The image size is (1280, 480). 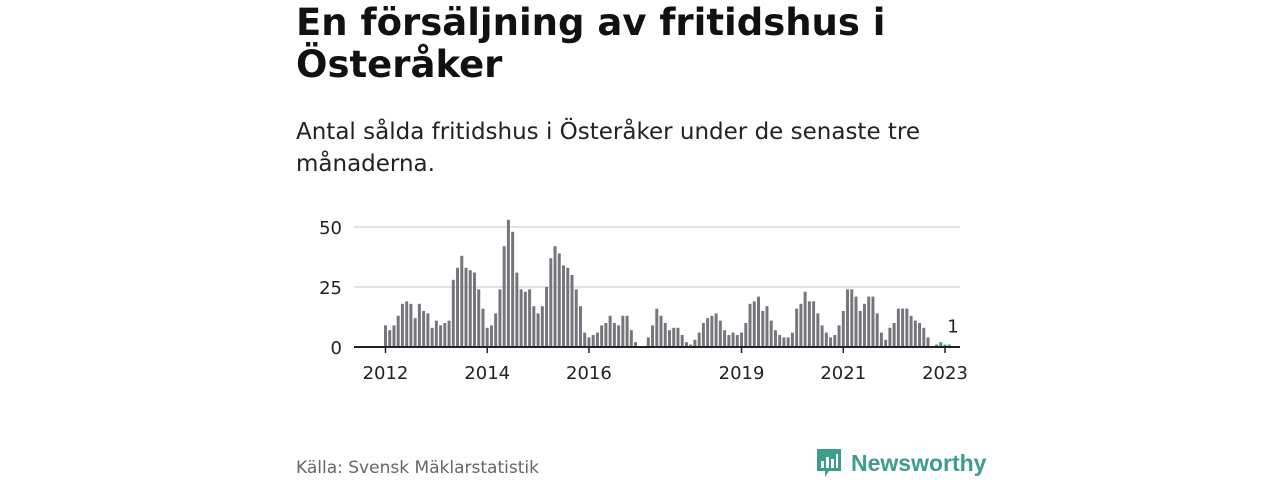 What do you see at coordinates (843, 373) in the screenshot?
I see `x-tick-label-2021: 2021` at bounding box center [843, 373].